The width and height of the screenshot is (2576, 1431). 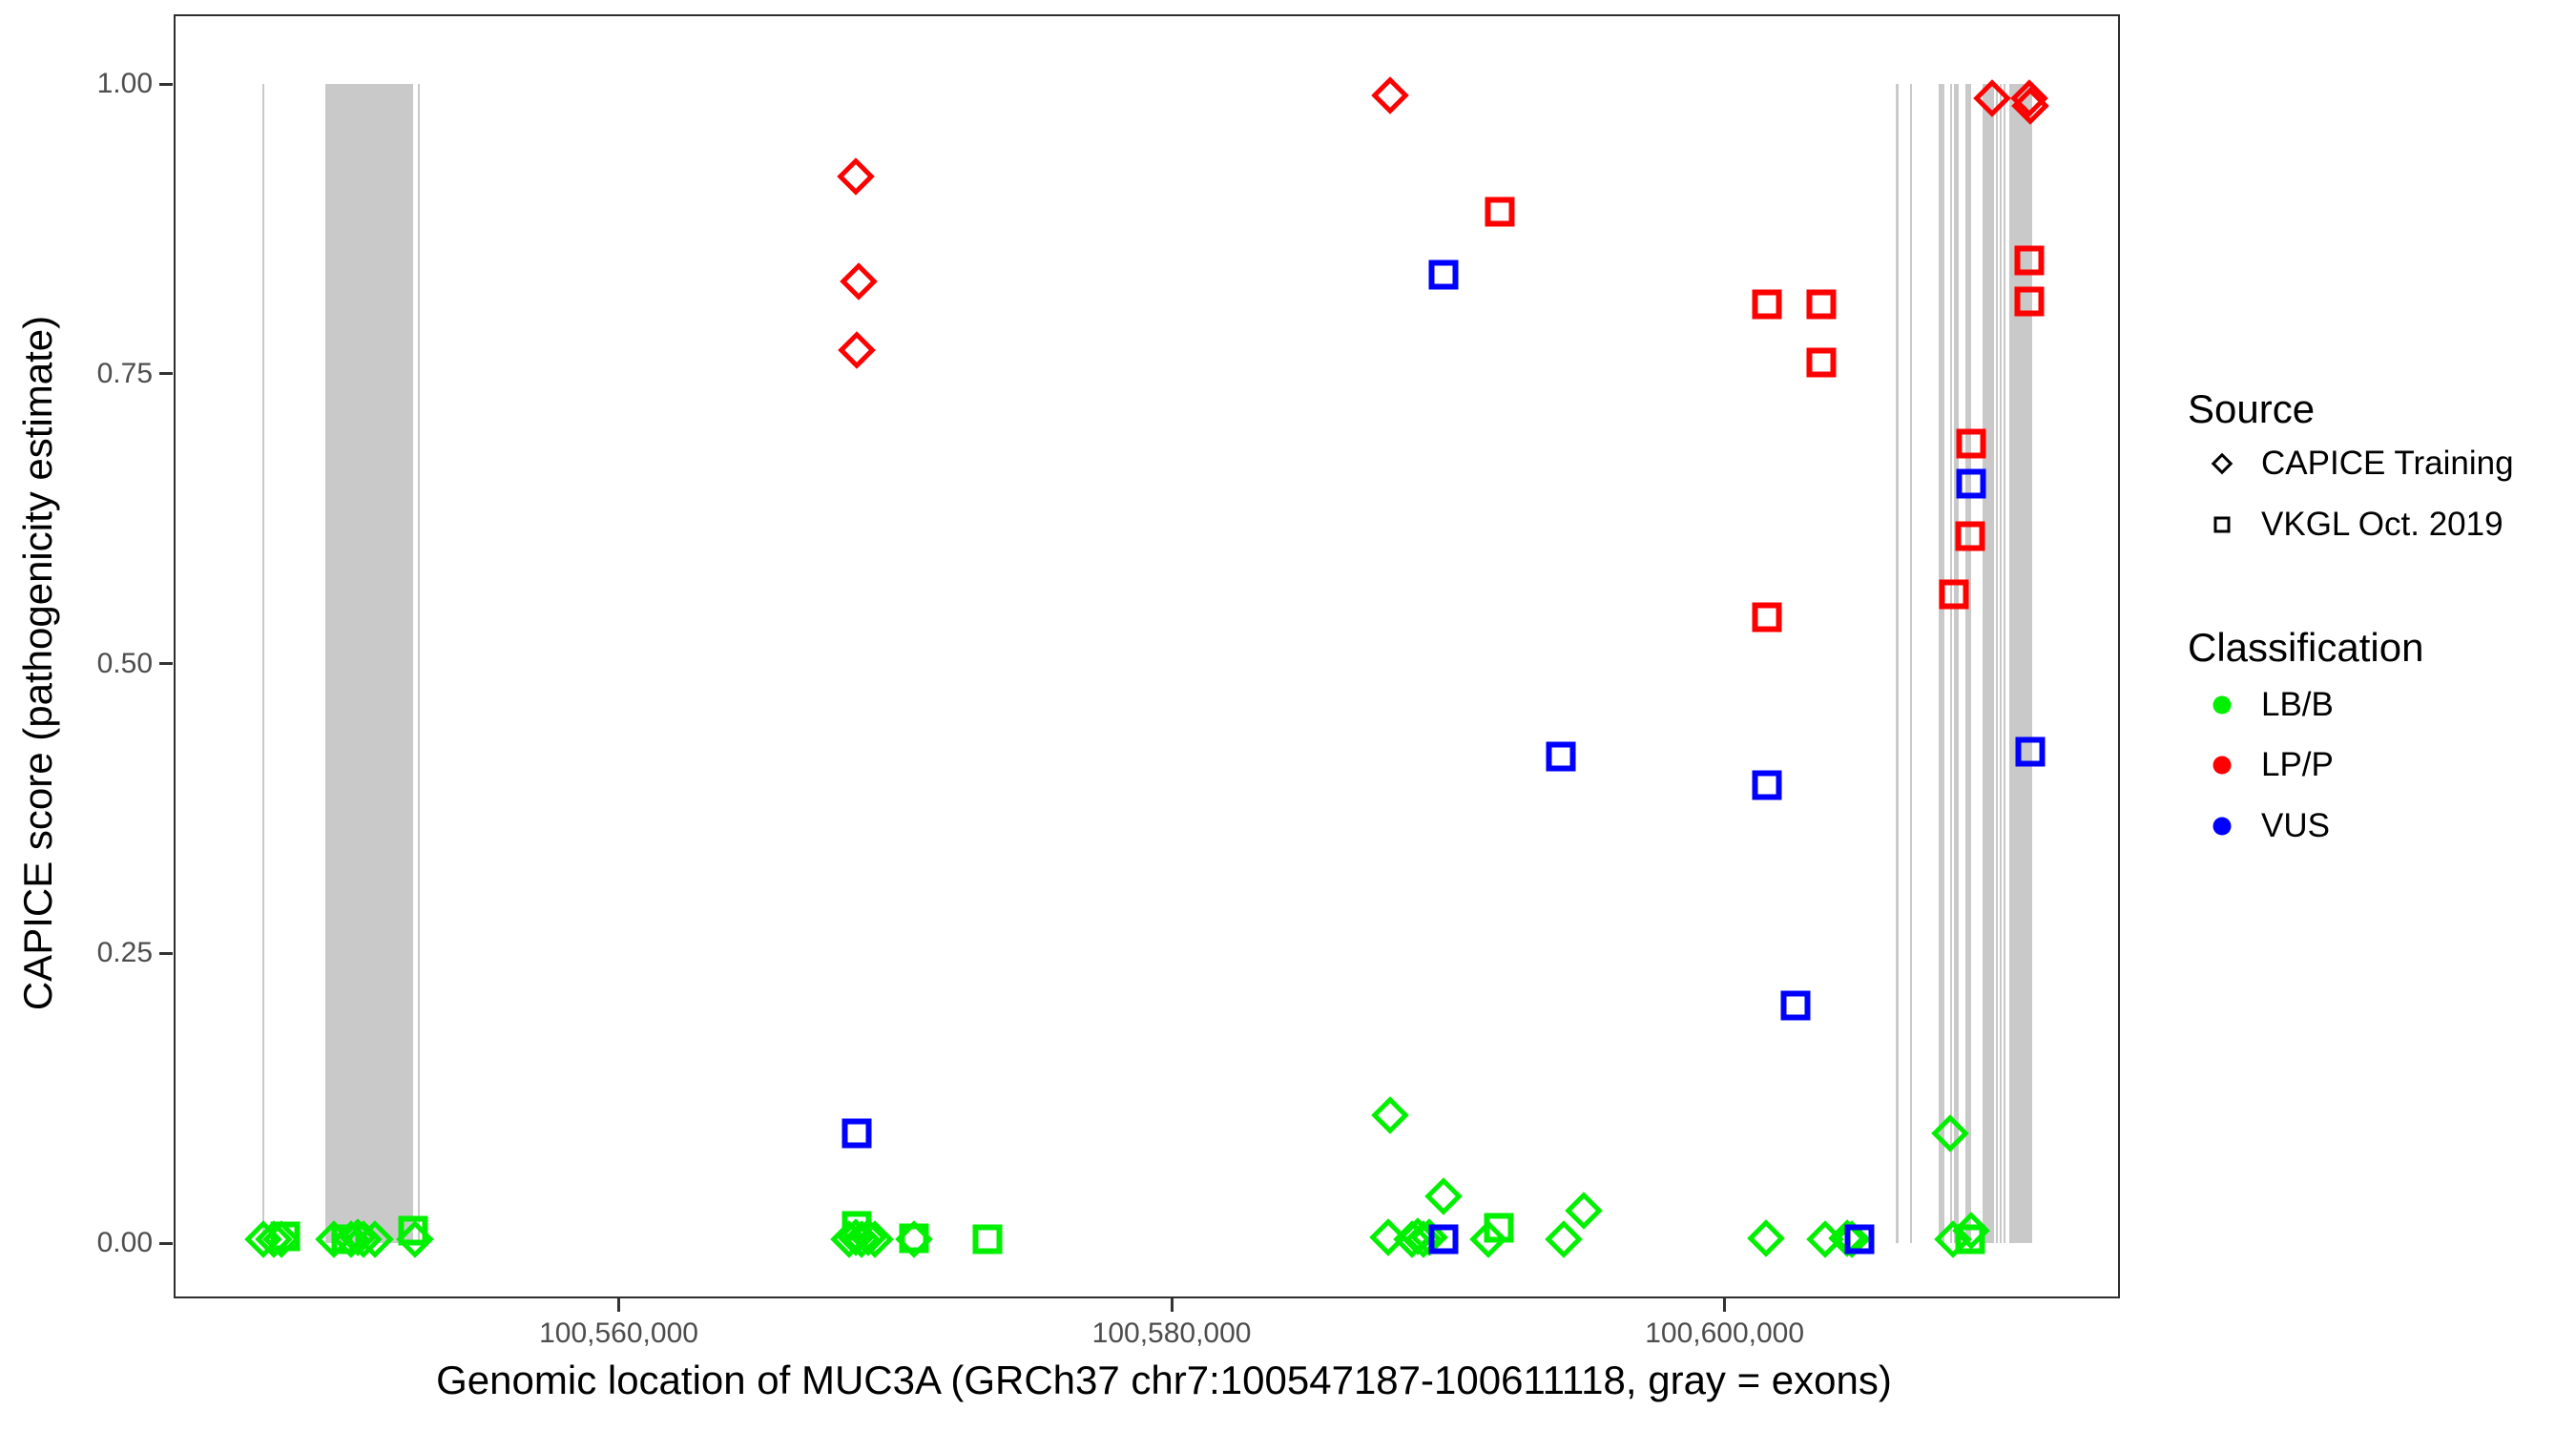 I want to click on y-axis-tick-label: 0.00, so click(x=124, y=1242).